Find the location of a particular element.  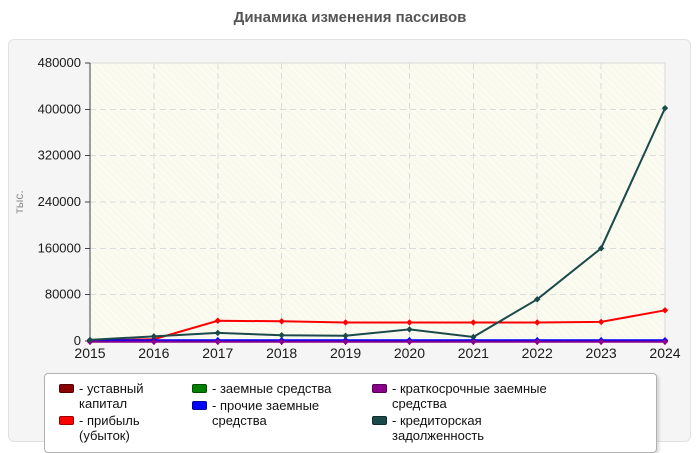

x-tick-label: 2024 is located at coordinates (664, 353).